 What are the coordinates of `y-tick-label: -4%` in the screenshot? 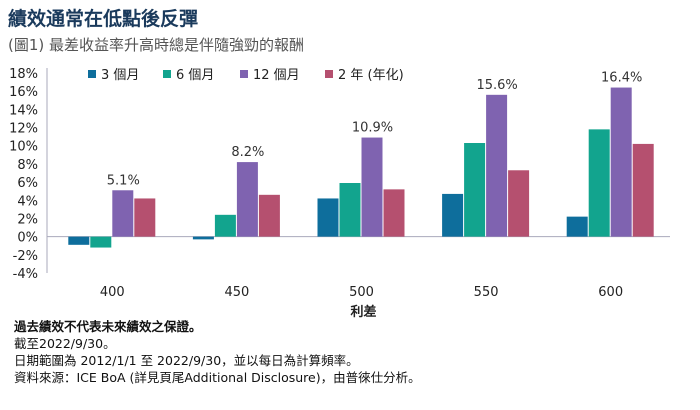 It's located at (25, 274).